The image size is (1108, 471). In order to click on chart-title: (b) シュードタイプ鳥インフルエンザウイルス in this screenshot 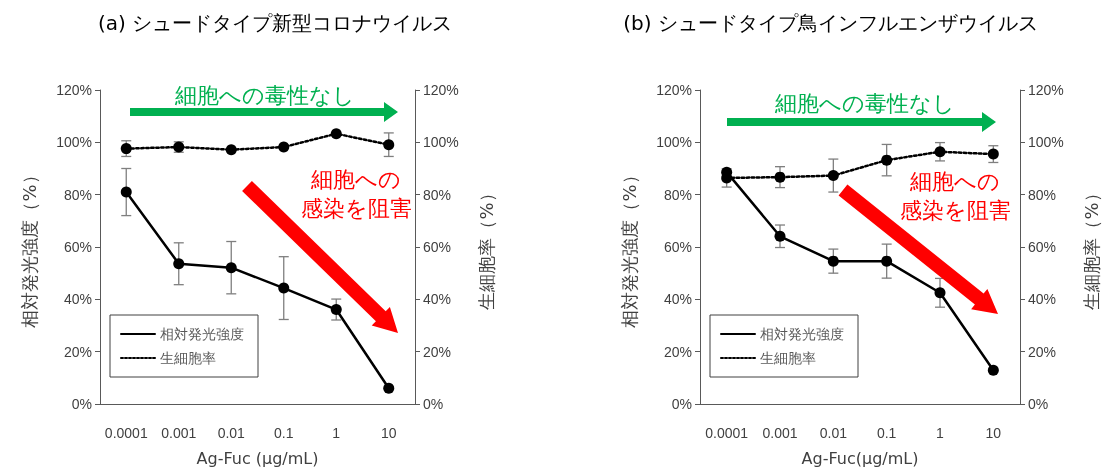, I will do `click(830, 23)`.